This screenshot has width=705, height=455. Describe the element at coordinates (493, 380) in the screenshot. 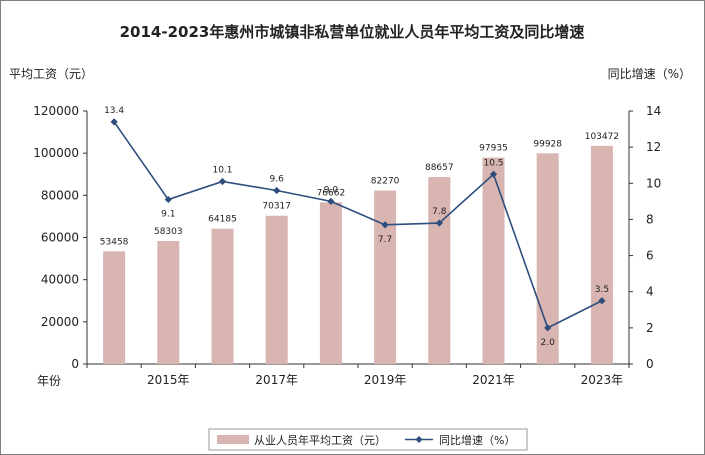

I see `x-tick-label: 2021年` at that location.